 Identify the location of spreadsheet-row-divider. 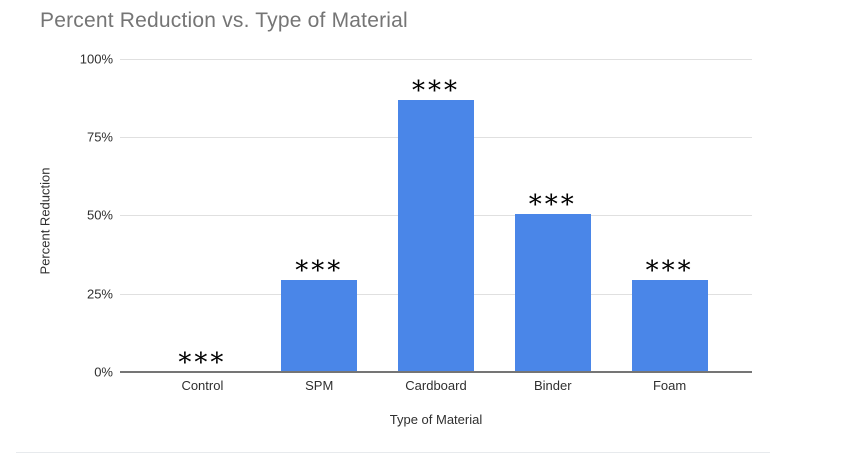
(393, 452).